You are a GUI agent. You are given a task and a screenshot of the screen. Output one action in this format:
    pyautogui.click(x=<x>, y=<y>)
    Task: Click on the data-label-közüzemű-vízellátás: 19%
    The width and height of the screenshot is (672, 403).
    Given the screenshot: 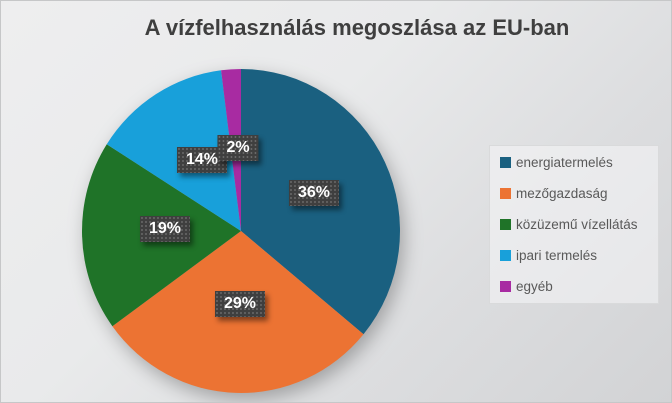 What is the action you would take?
    pyautogui.click(x=165, y=229)
    